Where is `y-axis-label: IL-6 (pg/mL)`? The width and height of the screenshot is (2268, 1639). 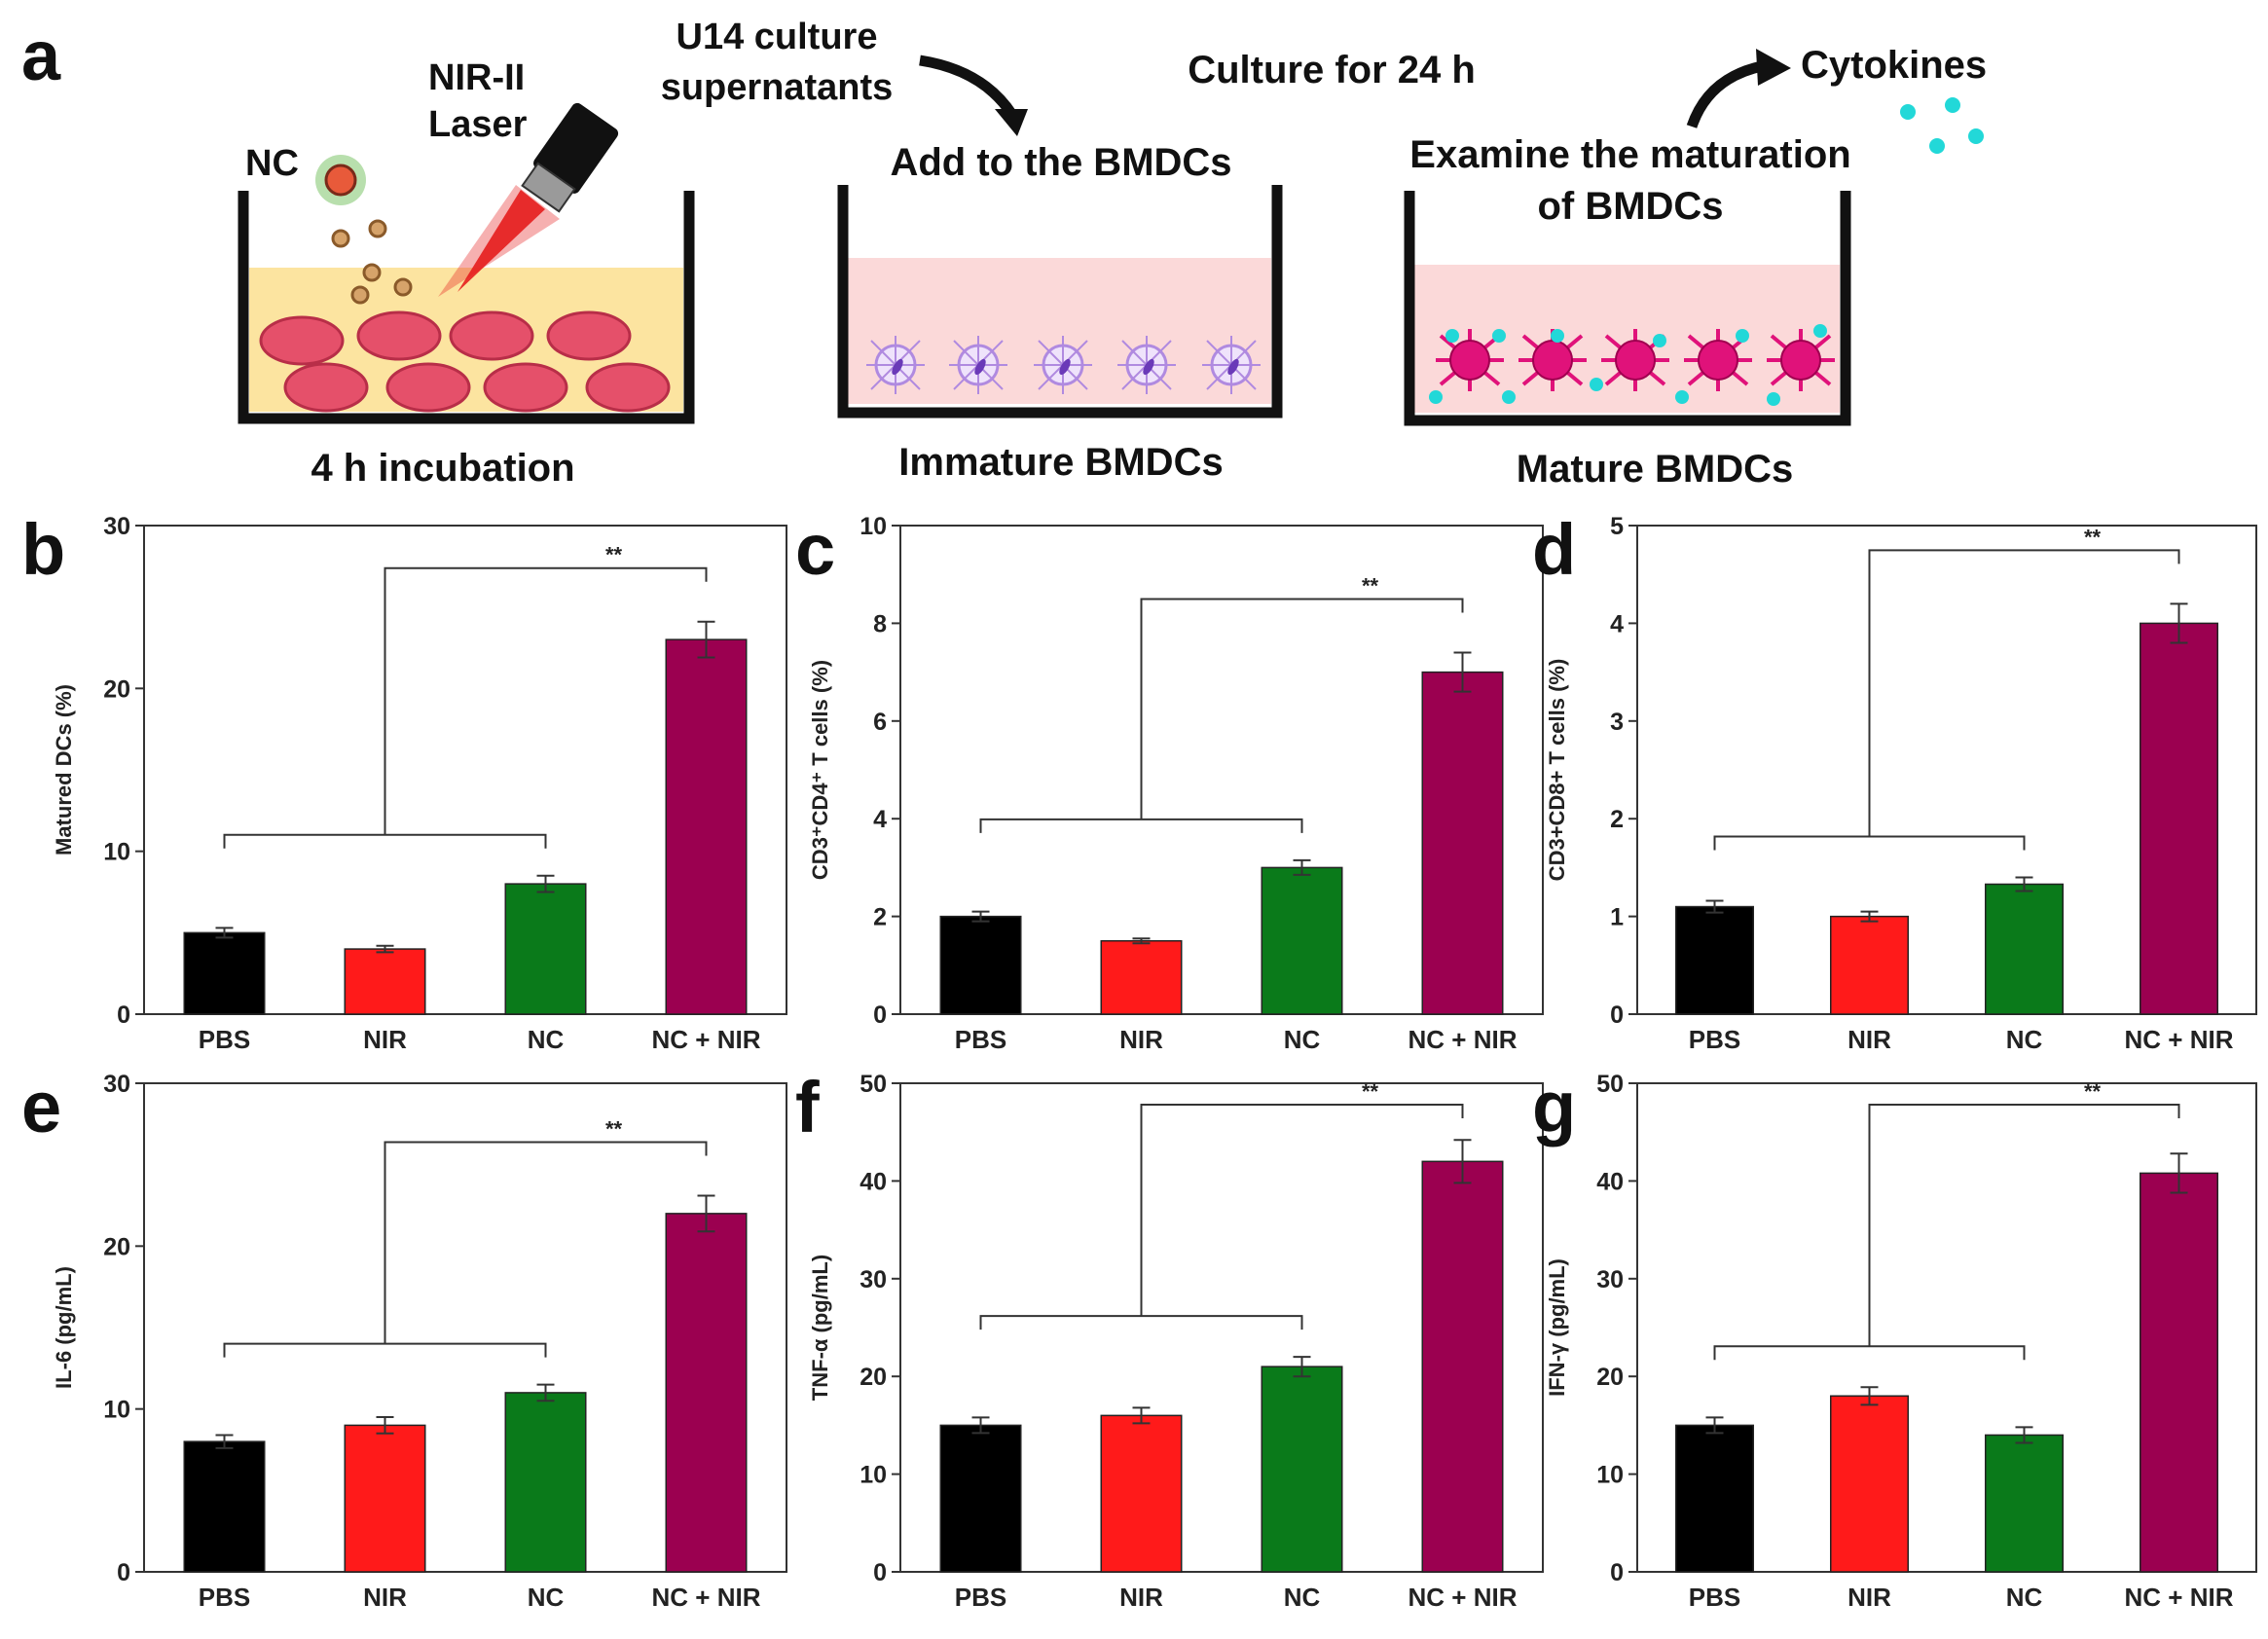
y-axis-label: IL-6 (pg/mL) is located at coordinates (64, 1327).